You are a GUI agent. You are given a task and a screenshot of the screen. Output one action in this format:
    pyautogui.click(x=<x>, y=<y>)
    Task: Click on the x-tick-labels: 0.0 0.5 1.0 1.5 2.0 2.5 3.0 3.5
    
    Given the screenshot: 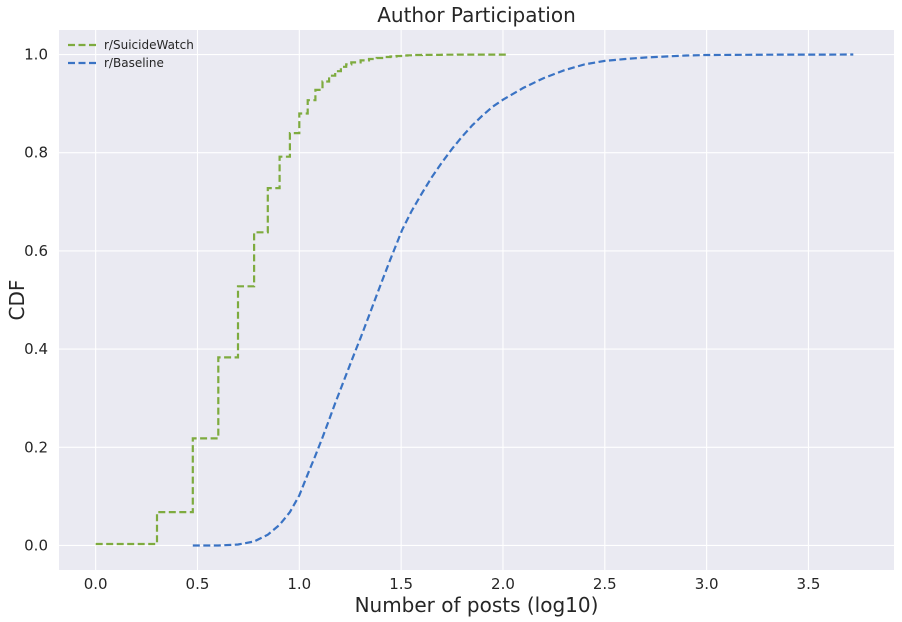 What is the action you would take?
    pyautogui.click(x=452, y=584)
    